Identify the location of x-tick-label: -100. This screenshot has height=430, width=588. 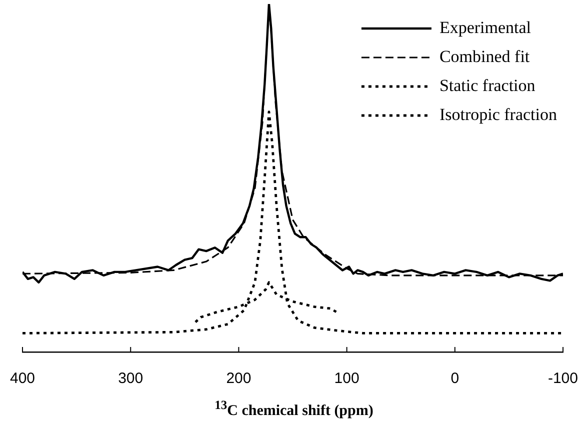
(563, 379).